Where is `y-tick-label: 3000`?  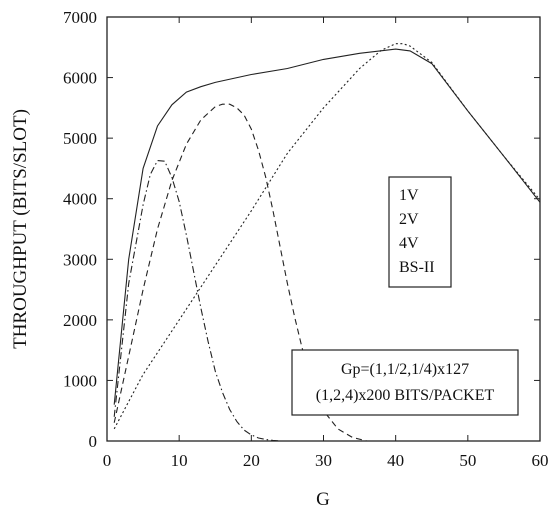 y-tick-label: 3000 is located at coordinates (80, 259).